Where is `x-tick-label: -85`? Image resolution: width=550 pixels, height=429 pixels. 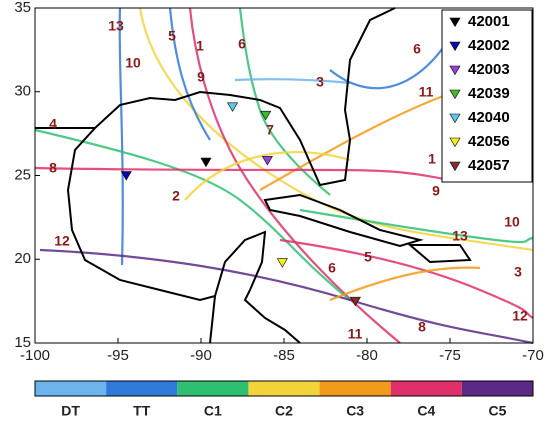 x-tick-label: -85 is located at coordinates (284, 355).